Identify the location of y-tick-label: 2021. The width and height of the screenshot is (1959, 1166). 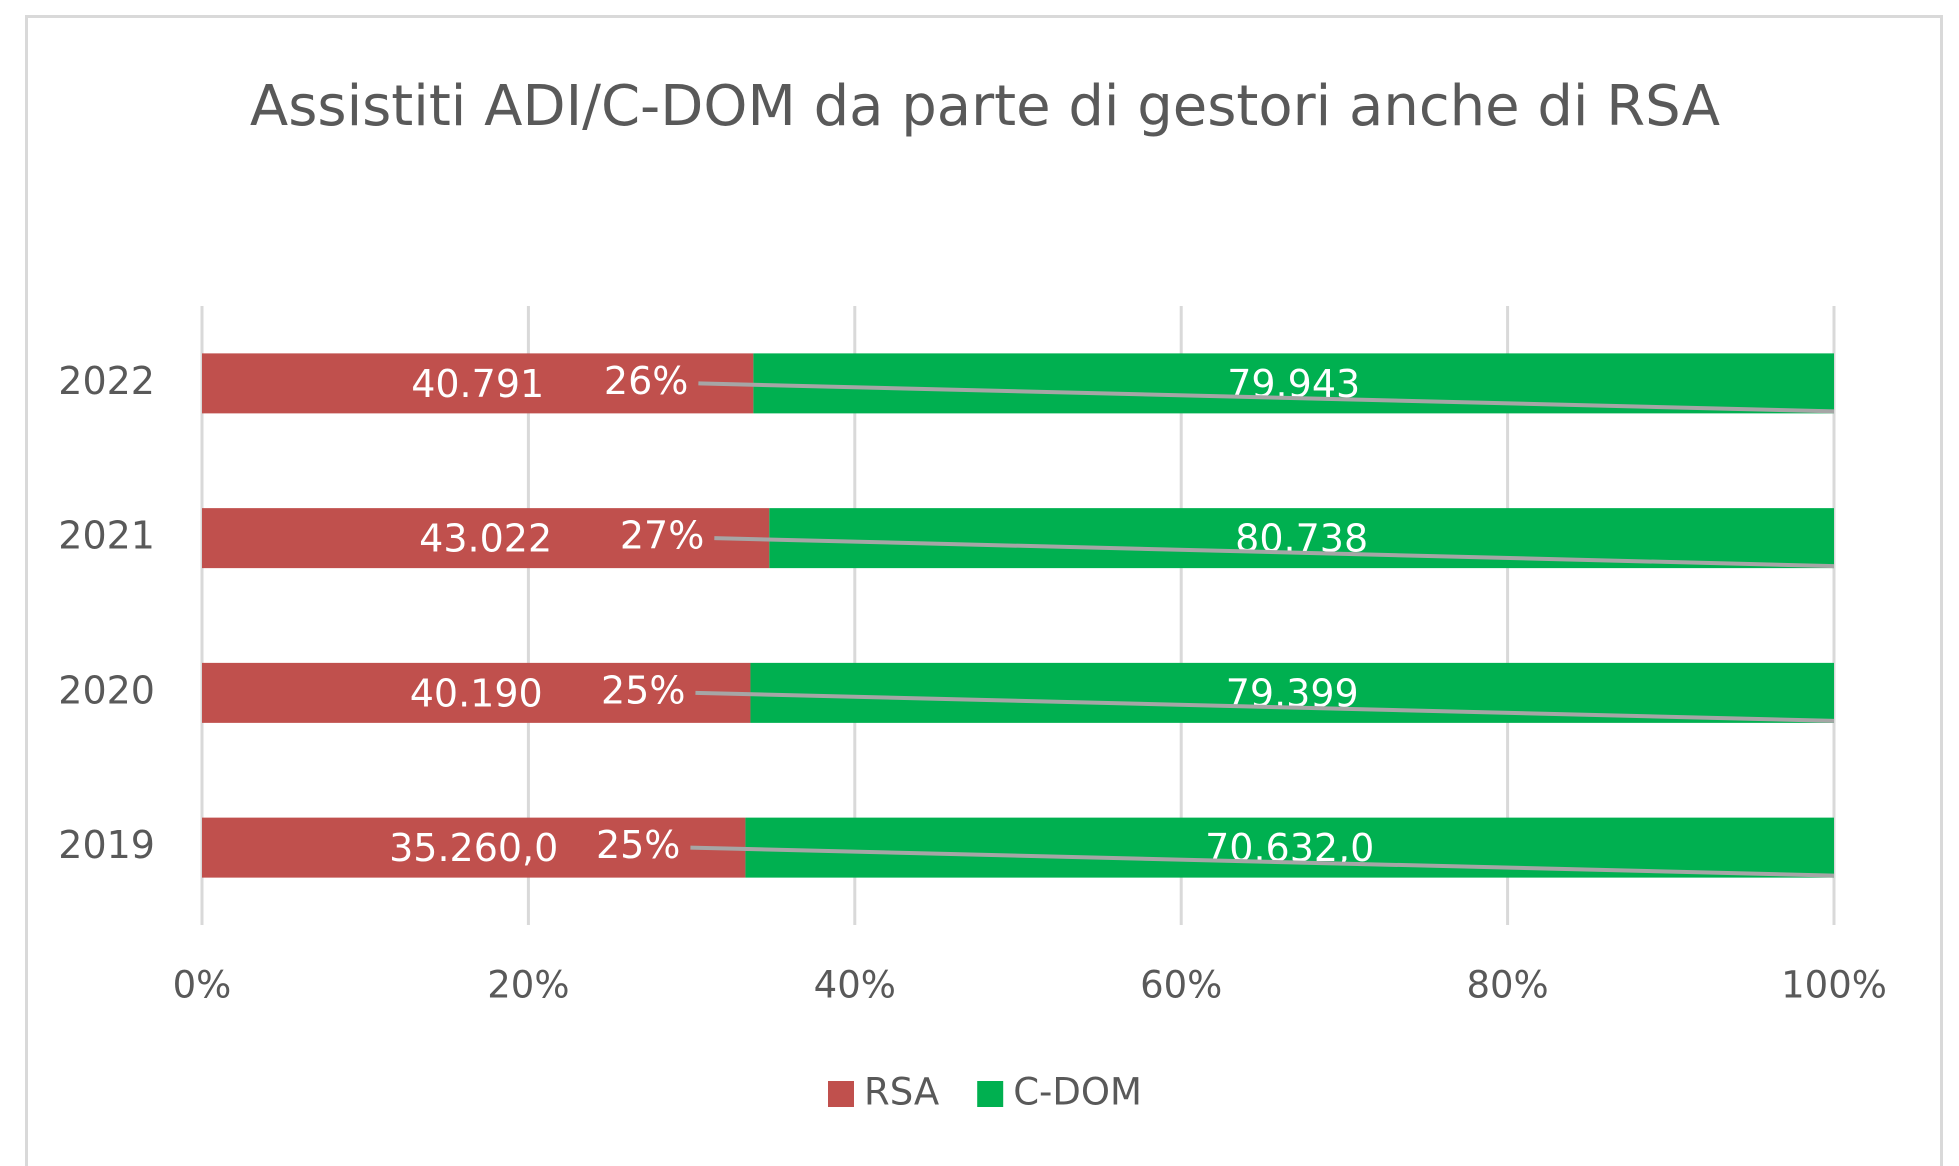
(106, 536).